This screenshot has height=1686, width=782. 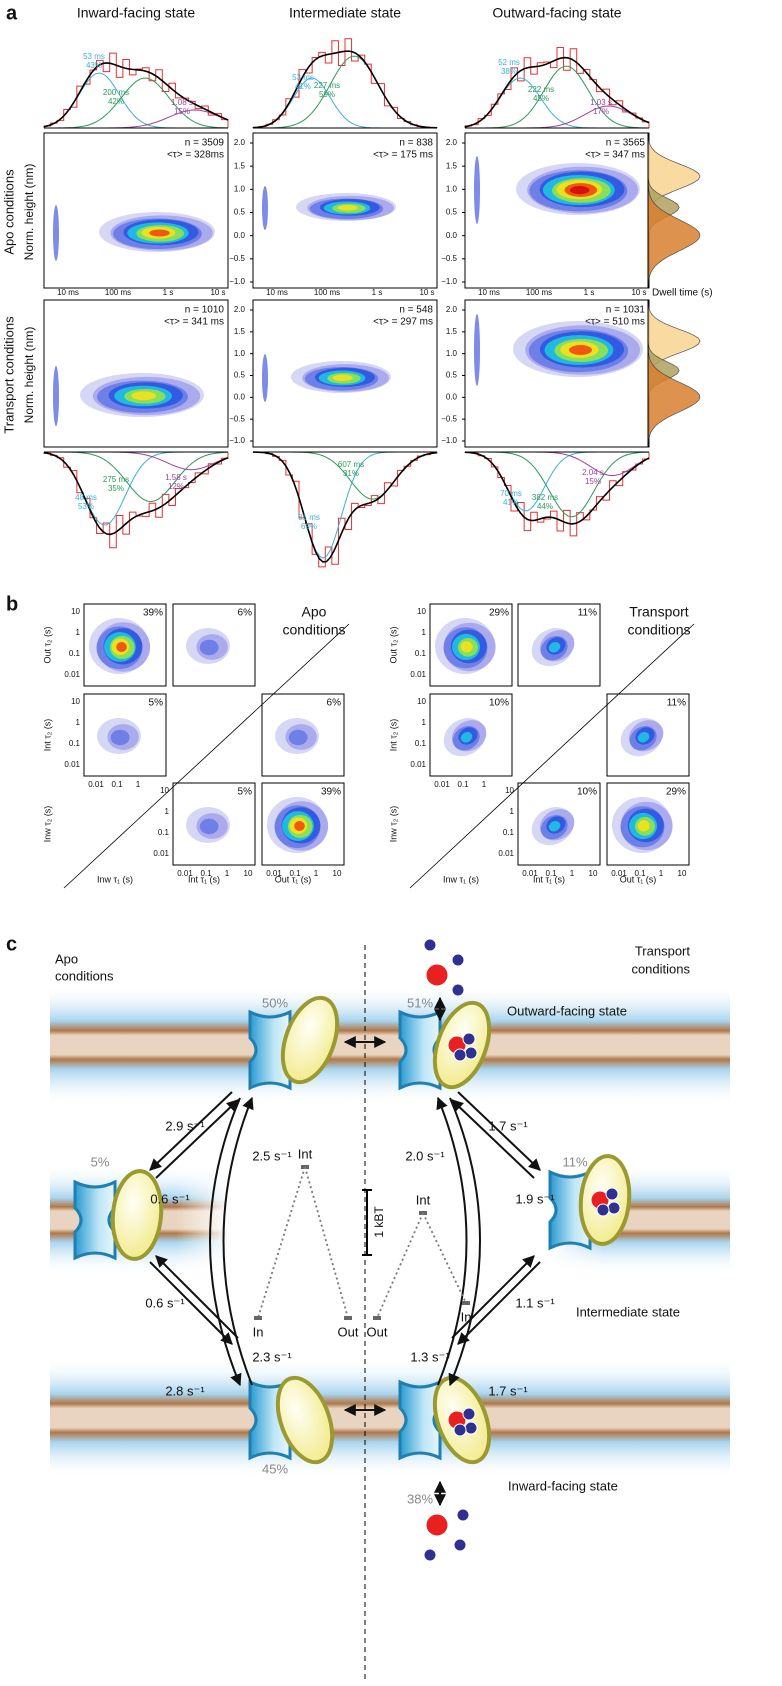 What do you see at coordinates (393, 735) in the screenshot?
I see `axis-label: Int τ₂ (s)` at bounding box center [393, 735].